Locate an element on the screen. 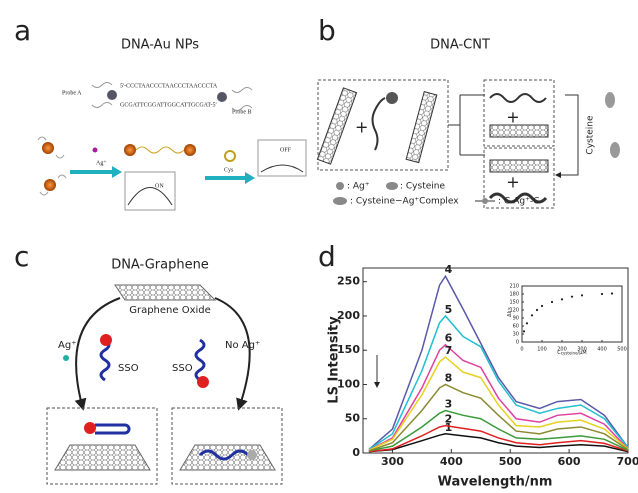  plus: + is located at coordinates (512, 182).